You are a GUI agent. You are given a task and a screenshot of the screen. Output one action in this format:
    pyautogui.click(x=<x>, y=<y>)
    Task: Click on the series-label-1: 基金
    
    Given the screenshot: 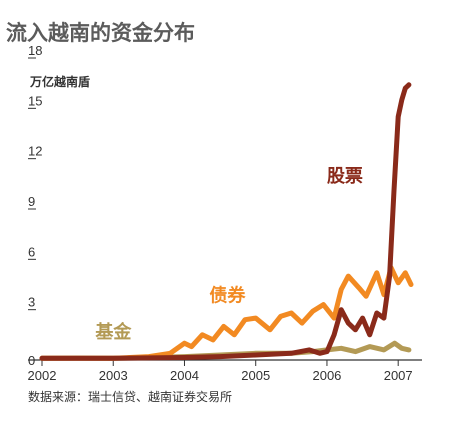 What is the action you would take?
    pyautogui.click(x=113, y=332)
    